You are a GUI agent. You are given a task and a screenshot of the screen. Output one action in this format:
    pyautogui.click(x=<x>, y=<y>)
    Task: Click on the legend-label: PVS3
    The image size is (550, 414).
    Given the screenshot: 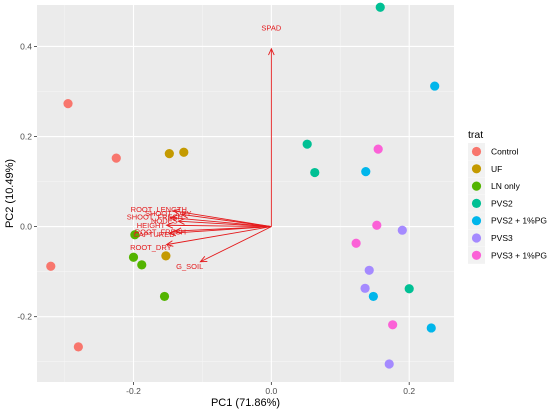 What is the action you would take?
    pyautogui.click(x=502, y=238)
    